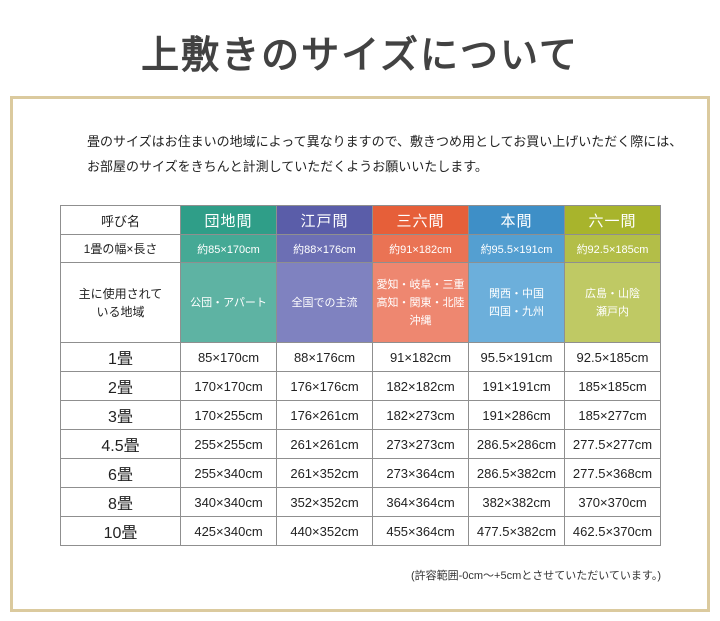 Image resolution: width=720 pixels, height=621 pixels. I want to click on column-header-sanrokuma: 三六間, so click(420, 220).